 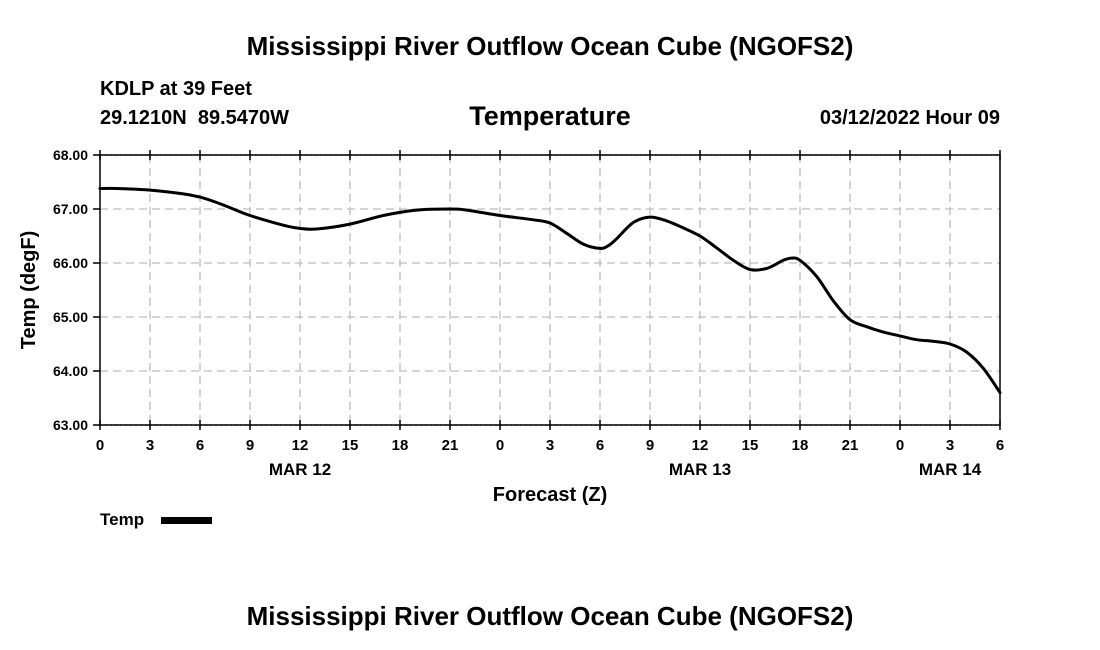 I want to click on x-axis-label: Forecast (Z), so click(x=550, y=495).